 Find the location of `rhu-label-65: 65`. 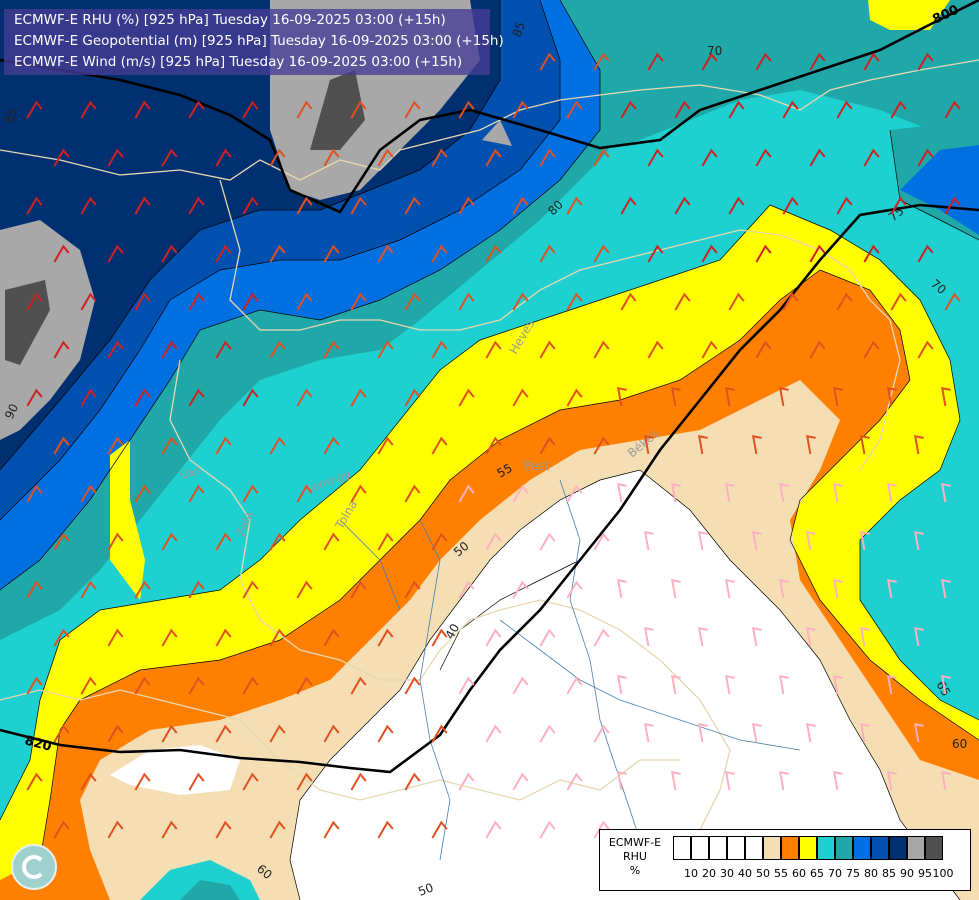

rhu-label-65: 65 is located at coordinates (943, 689).